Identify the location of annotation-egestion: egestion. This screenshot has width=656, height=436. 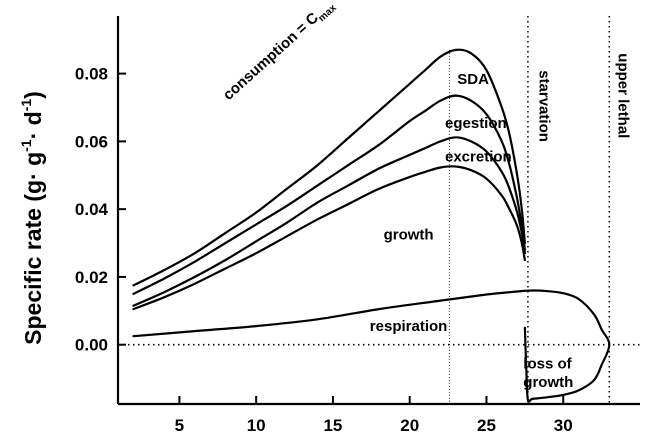
(476, 123).